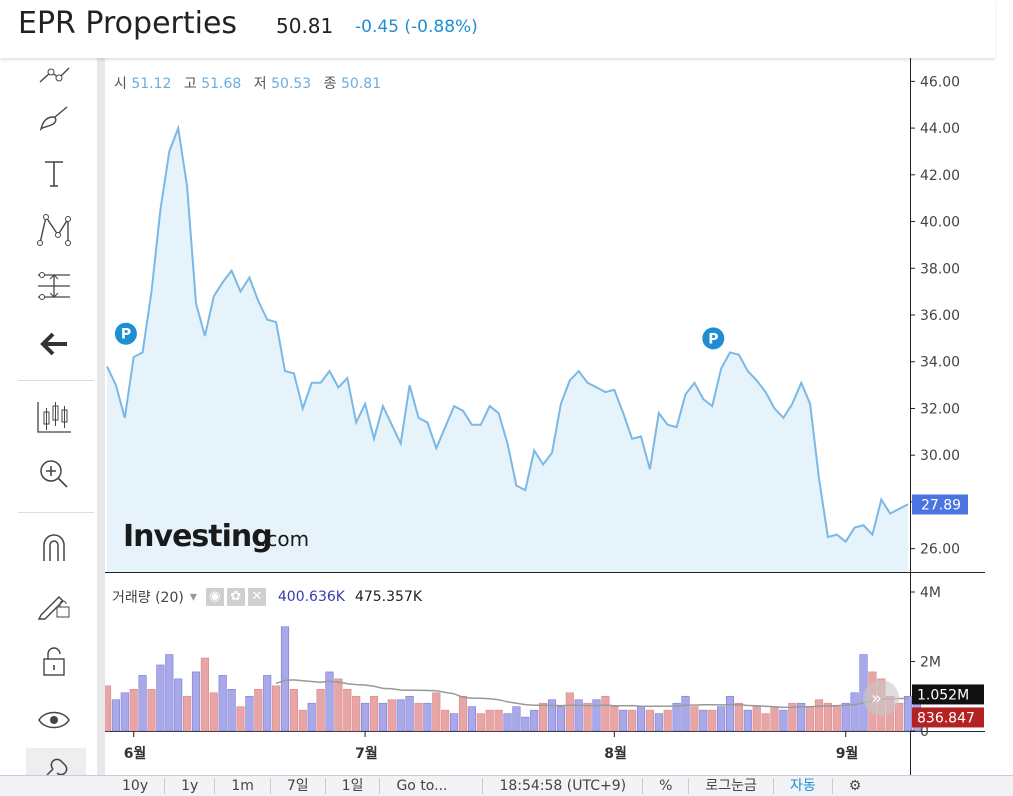 The image size is (1013, 796). What do you see at coordinates (416, 27) in the screenshot?
I see `price-change: -0.45 (-0.88%)` at bounding box center [416, 27].